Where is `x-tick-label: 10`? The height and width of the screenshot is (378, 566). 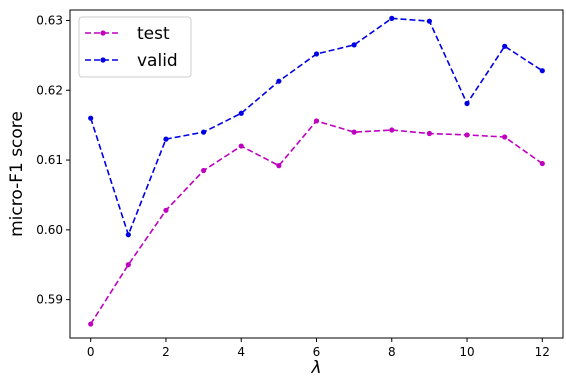
x-tick-label: 10 is located at coordinates (466, 352).